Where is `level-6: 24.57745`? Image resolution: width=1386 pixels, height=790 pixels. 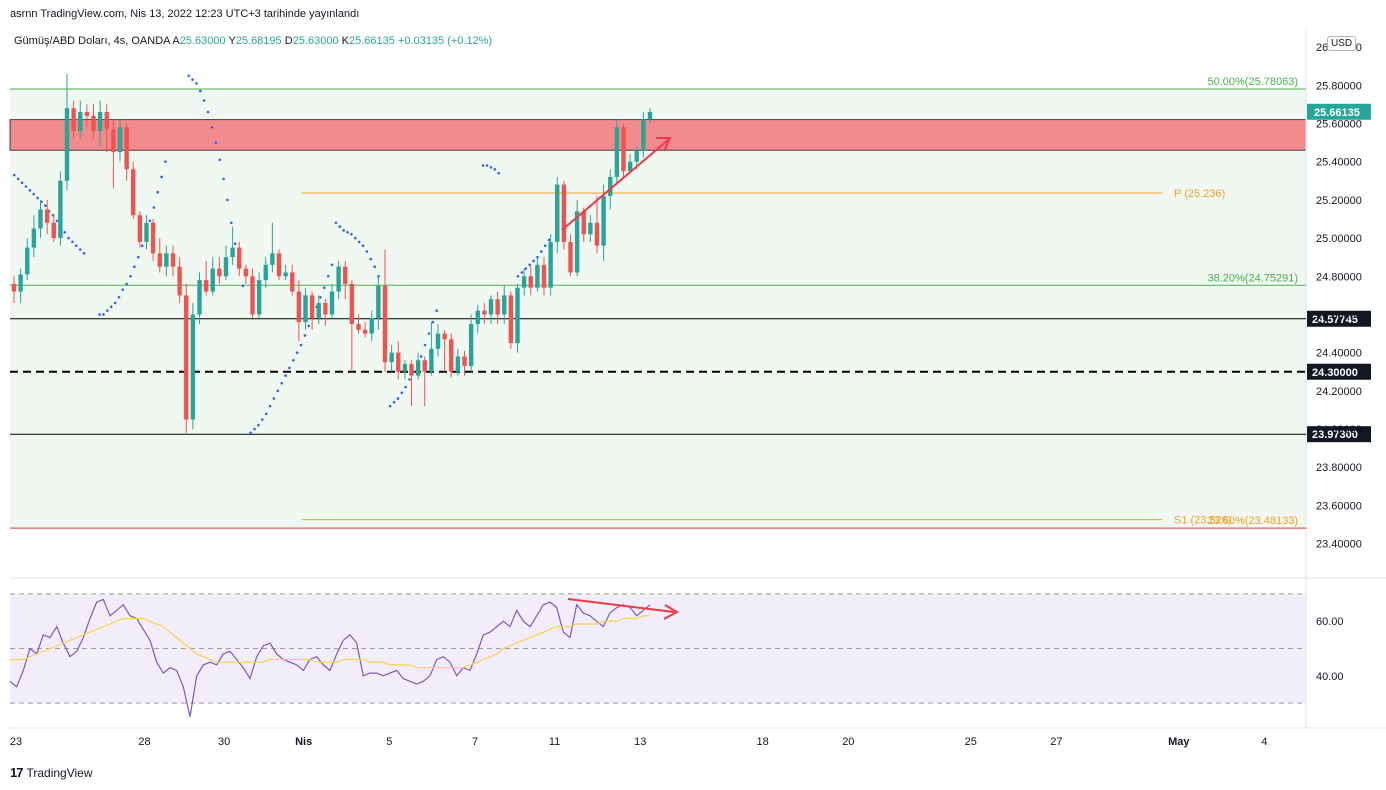 level-6: 24.57745 is located at coordinates (690, 318).